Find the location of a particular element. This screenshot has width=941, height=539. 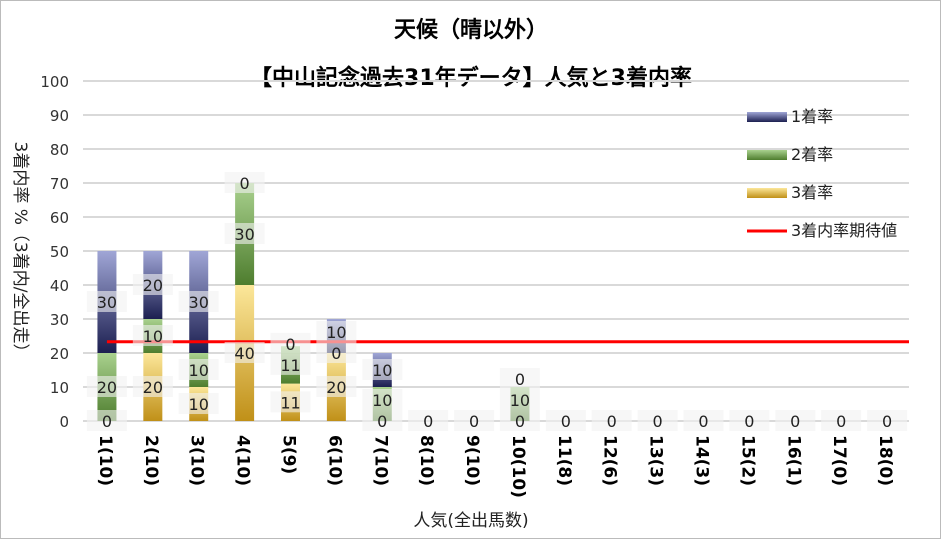

y-tick-label: 30 is located at coordinates (59, 320).